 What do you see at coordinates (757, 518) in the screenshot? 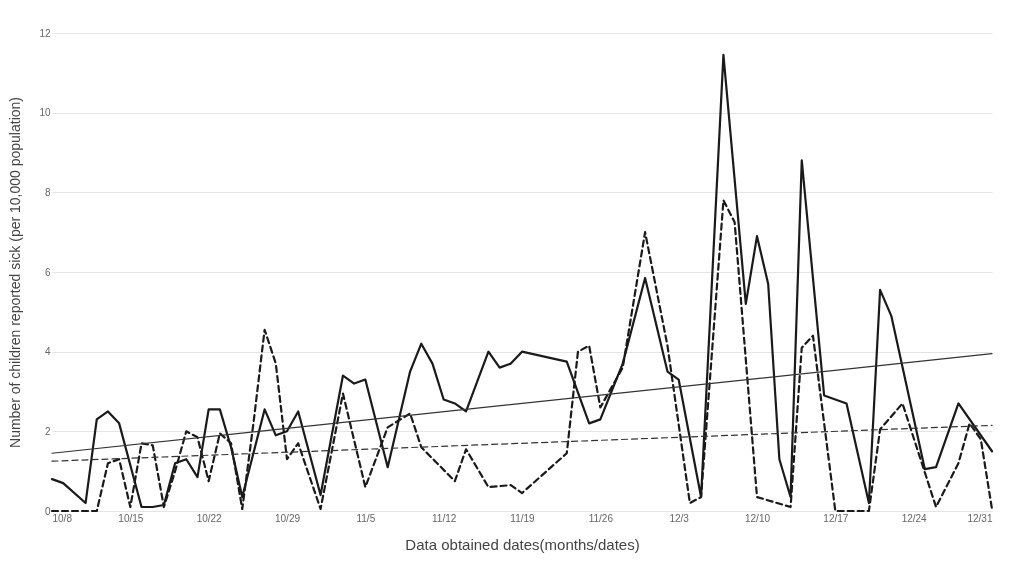
I see `x-tick-label: 12/10` at bounding box center [757, 518].